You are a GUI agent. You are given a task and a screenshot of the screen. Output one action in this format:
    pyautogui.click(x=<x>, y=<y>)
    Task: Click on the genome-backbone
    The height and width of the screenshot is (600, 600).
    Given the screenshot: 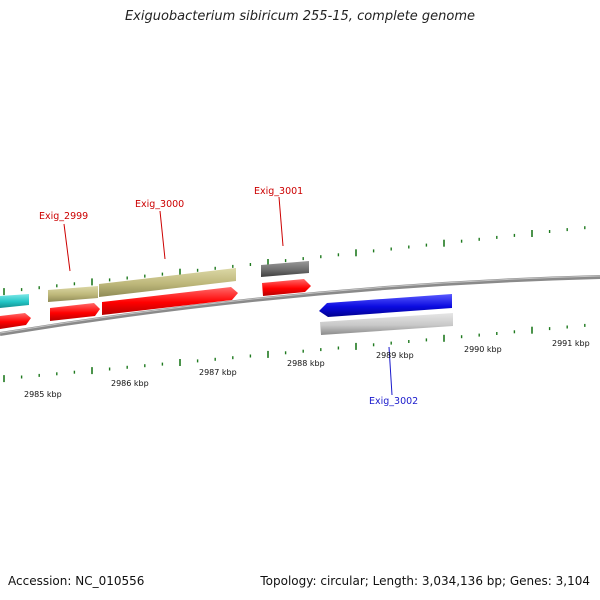 What is the action you would take?
    pyautogui.click(x=300, y=305)
    